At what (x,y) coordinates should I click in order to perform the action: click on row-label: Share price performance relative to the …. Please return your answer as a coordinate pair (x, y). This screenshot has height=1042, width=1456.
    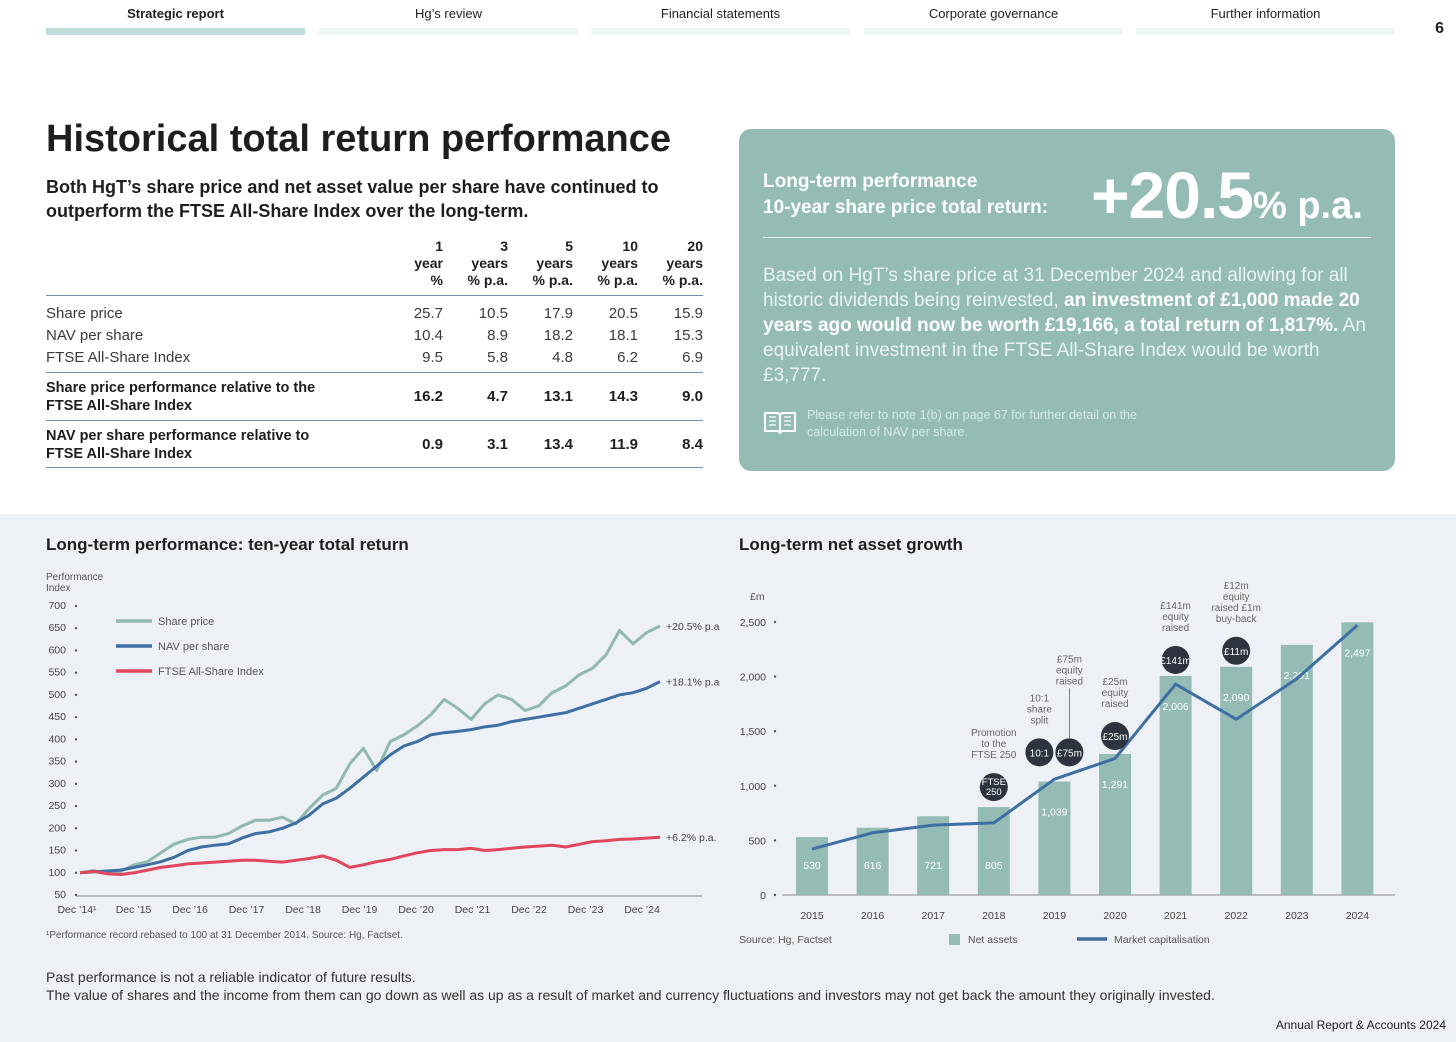
    Looking at the image, I should click on (181, 397).